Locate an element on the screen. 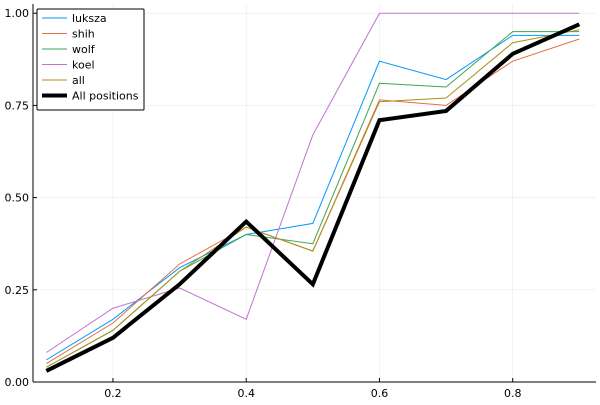 This screenshot has height=405, width=600. x-tick-label: 0.2 is located at coordinates (113, 393).